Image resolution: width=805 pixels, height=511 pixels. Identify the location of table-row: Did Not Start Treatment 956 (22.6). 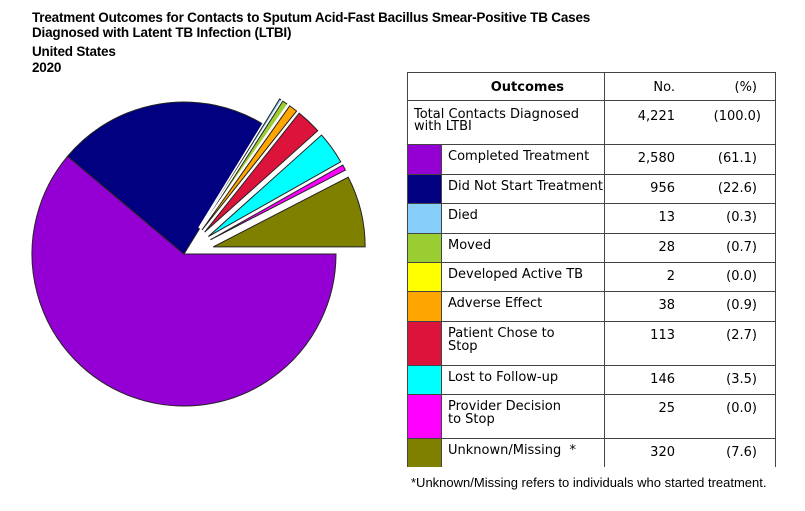
(591, 189).